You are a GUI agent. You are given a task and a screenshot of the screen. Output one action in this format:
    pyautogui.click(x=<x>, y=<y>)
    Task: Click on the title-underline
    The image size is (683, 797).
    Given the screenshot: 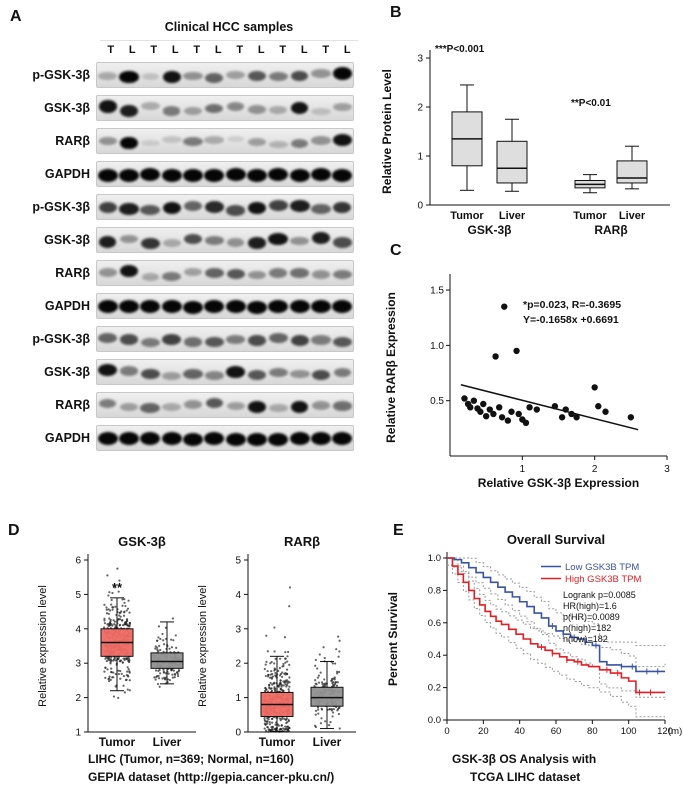 What is the action you would take?
    pyautogui.click(x=229, y=40)
    